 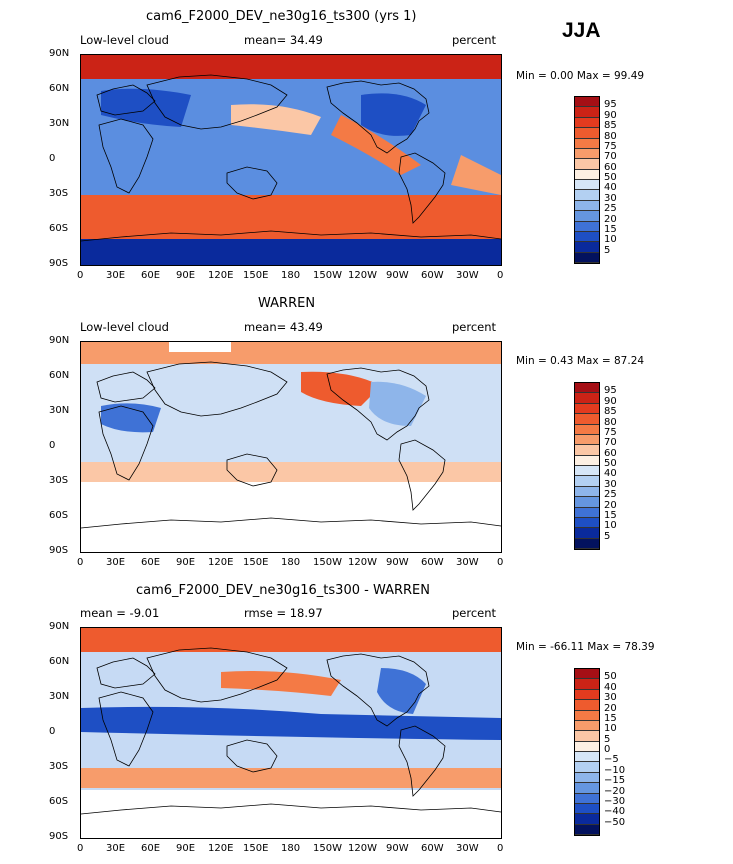 What do you see at coordinates (59, 123) in the screenshot?
I see `lat-tick-label: 30N` at bounding box center [59, 123].